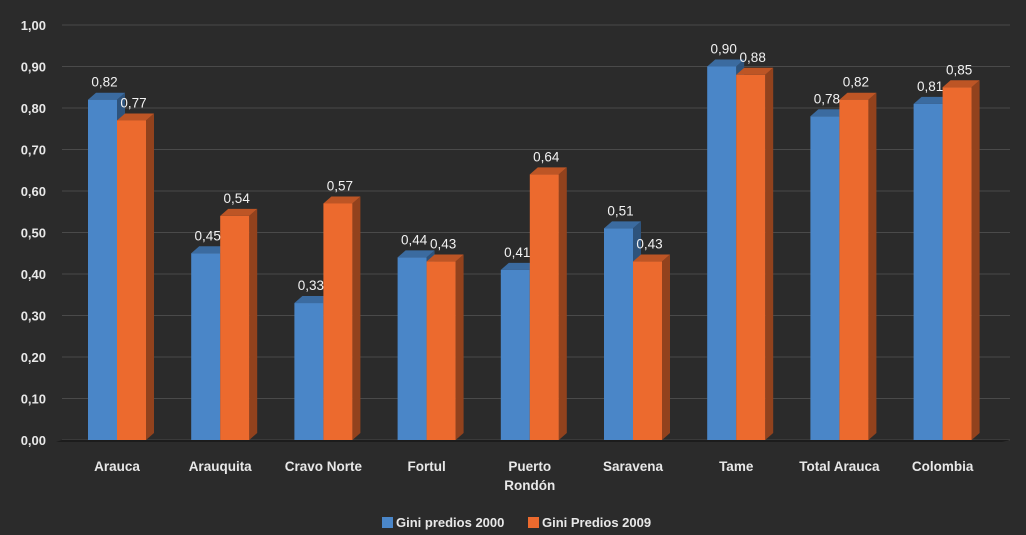 The height and width of the screenshot is (535, 1026). What do you see at coordinates (450, 522) in the screenshot?
I see `legend-label: Gini predios 2000` at bounding box center [450, 522].